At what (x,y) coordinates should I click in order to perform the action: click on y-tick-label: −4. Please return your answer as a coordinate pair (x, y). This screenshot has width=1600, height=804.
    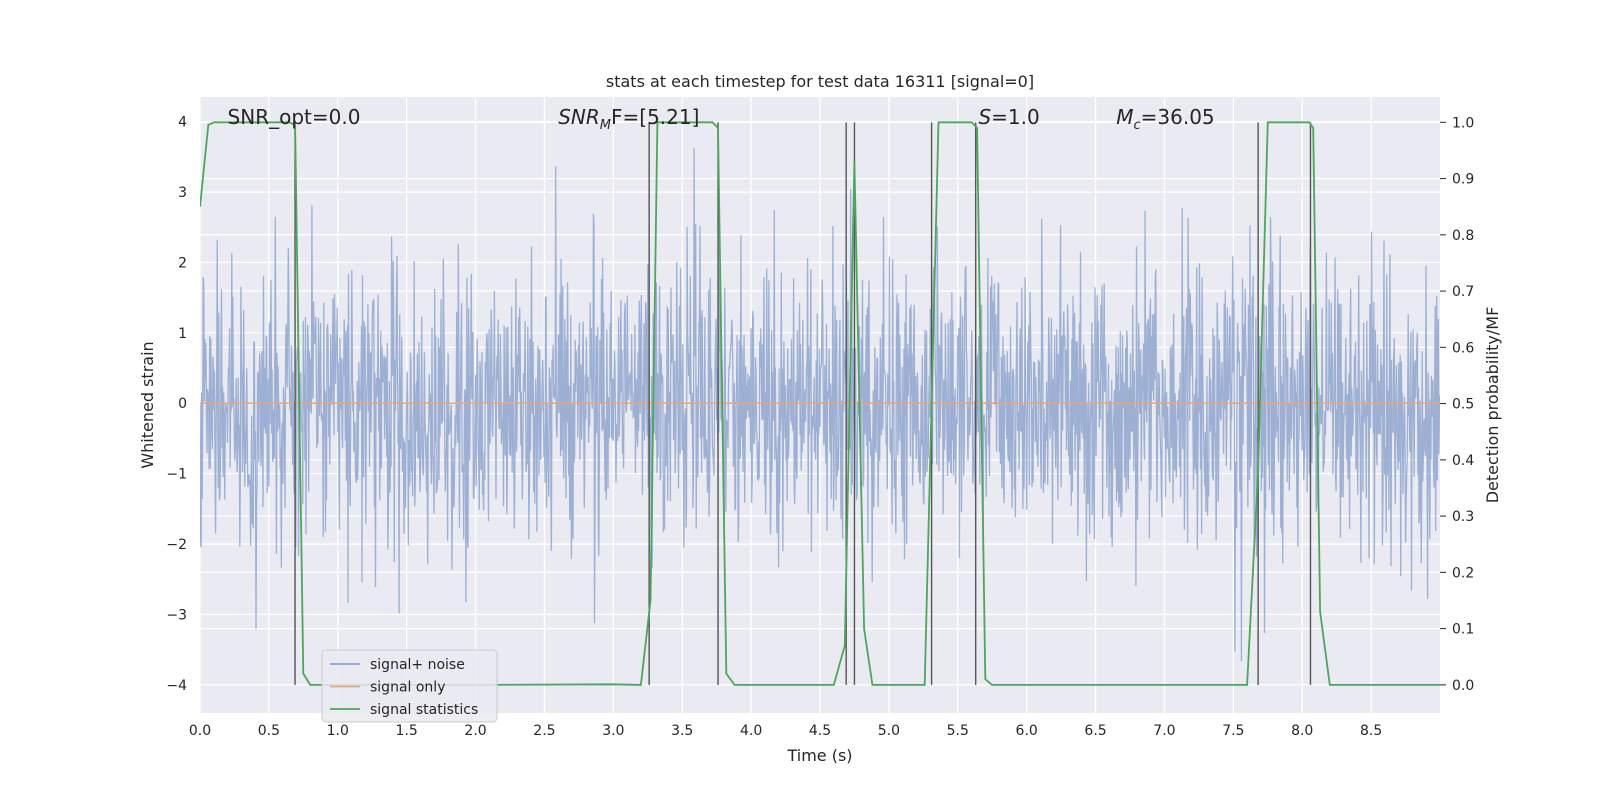
    Looking at the image, I should click on (176, 686).